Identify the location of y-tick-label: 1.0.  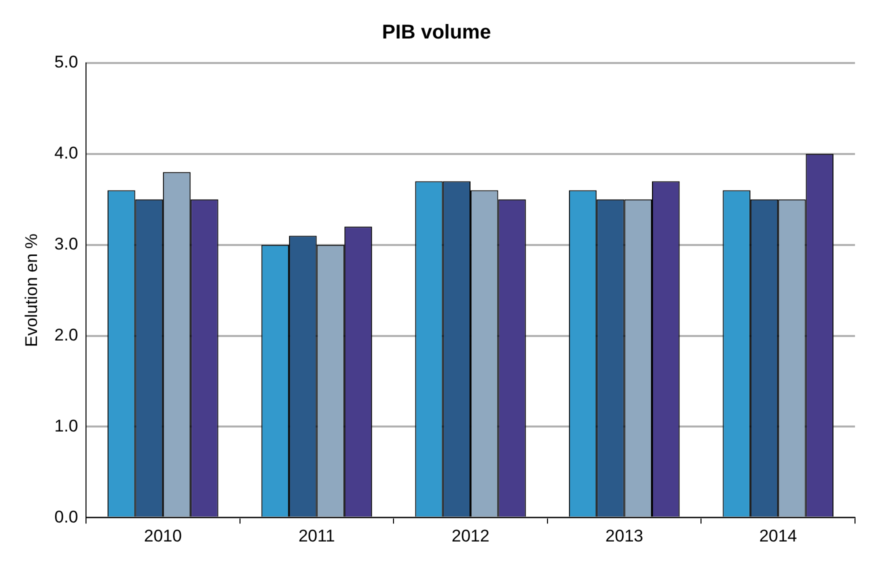
(66, 426).